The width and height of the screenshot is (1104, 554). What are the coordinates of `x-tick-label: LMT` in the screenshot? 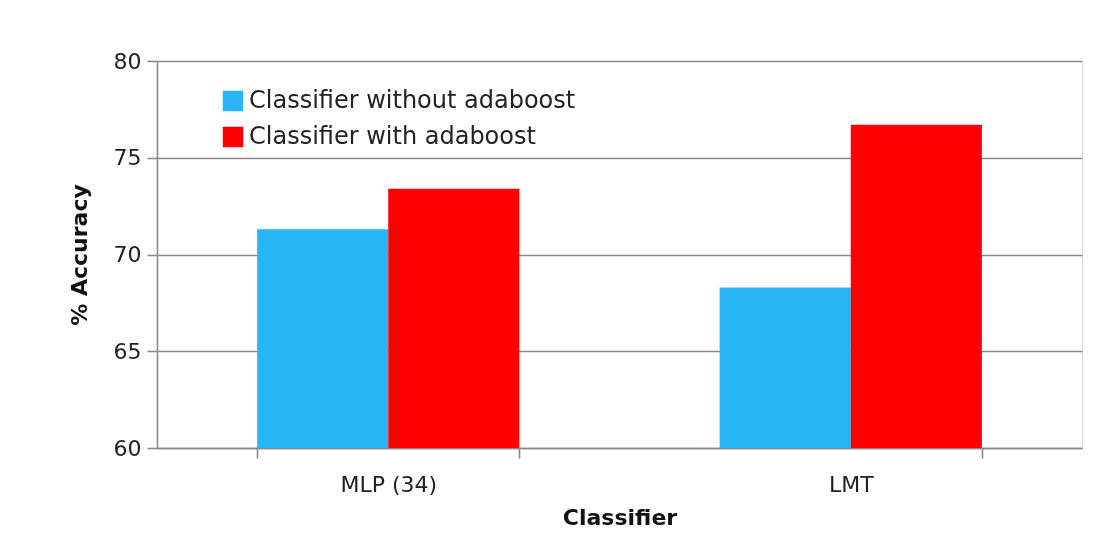 It's located at (851, 484).